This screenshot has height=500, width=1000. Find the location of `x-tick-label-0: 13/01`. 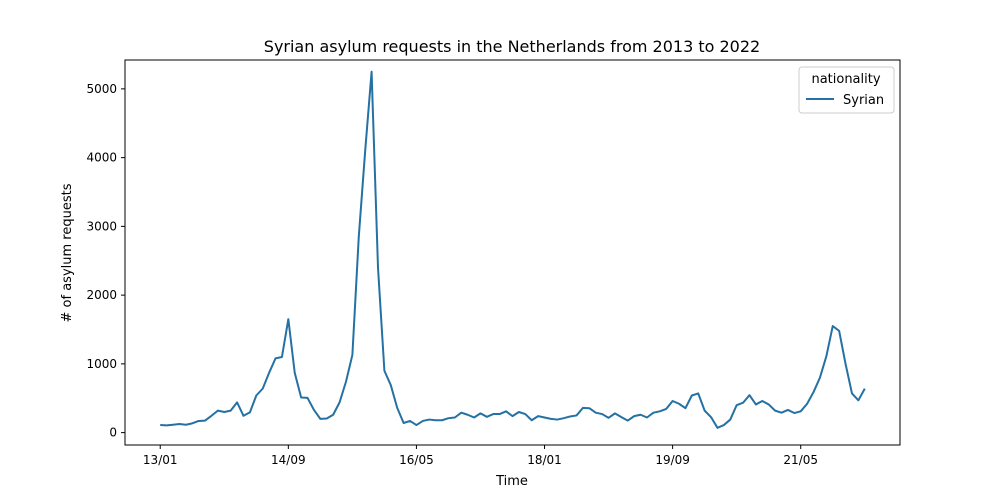

x-tick-label-0: 13/01 is located at coordinates (160, 460).